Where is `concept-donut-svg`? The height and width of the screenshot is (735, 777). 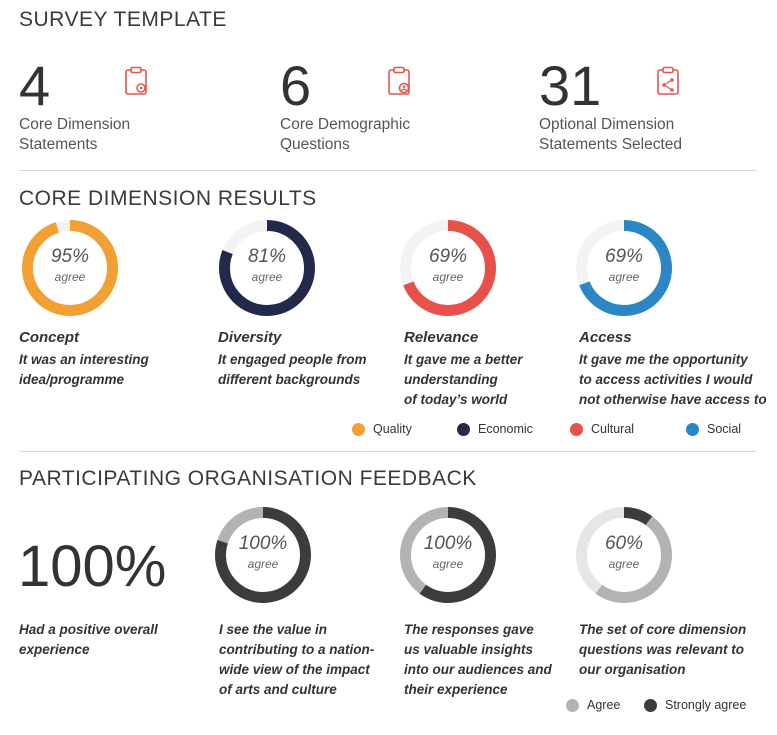 concept-donut-svg is located at coordinates (70, 268).